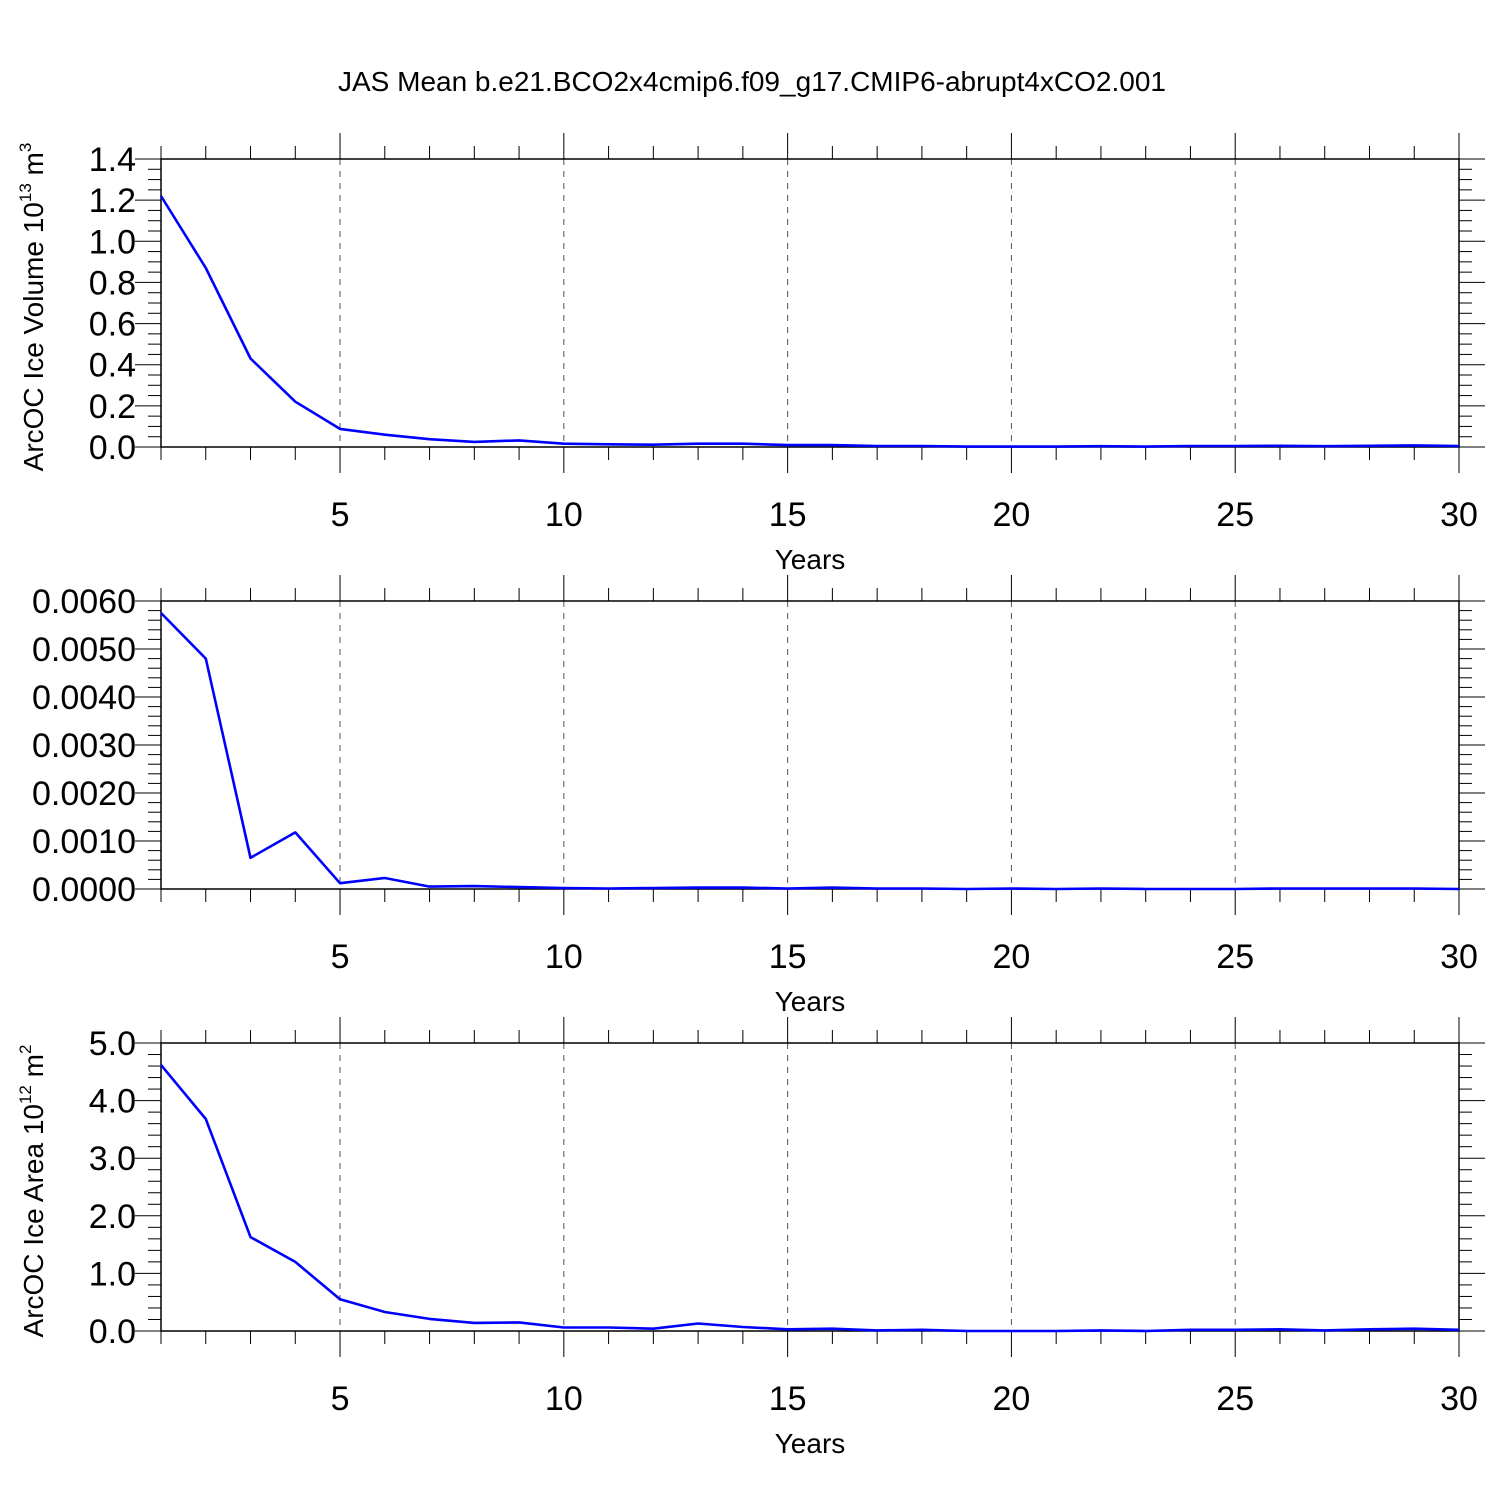  I want to click on y-tick-label: 0.0020, so click(84, 794).